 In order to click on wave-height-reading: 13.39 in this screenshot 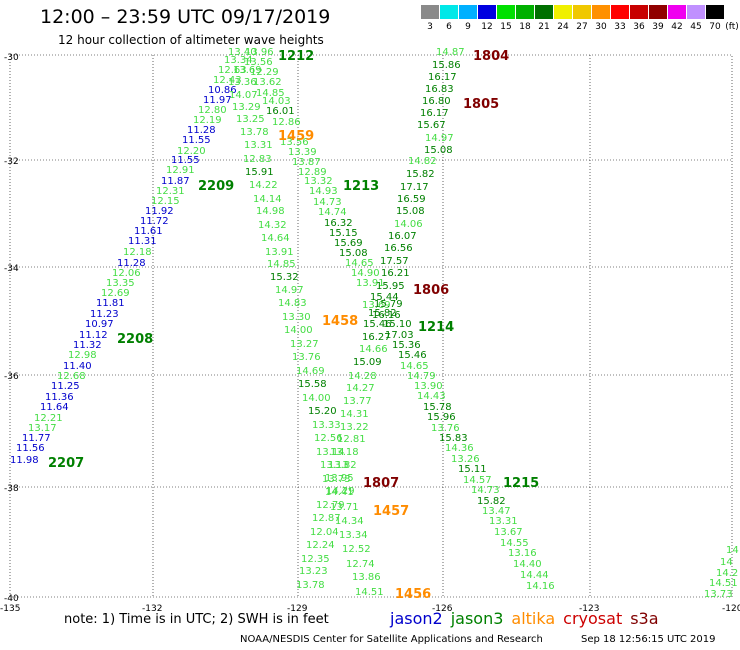, I will do `click(302, 152)`.